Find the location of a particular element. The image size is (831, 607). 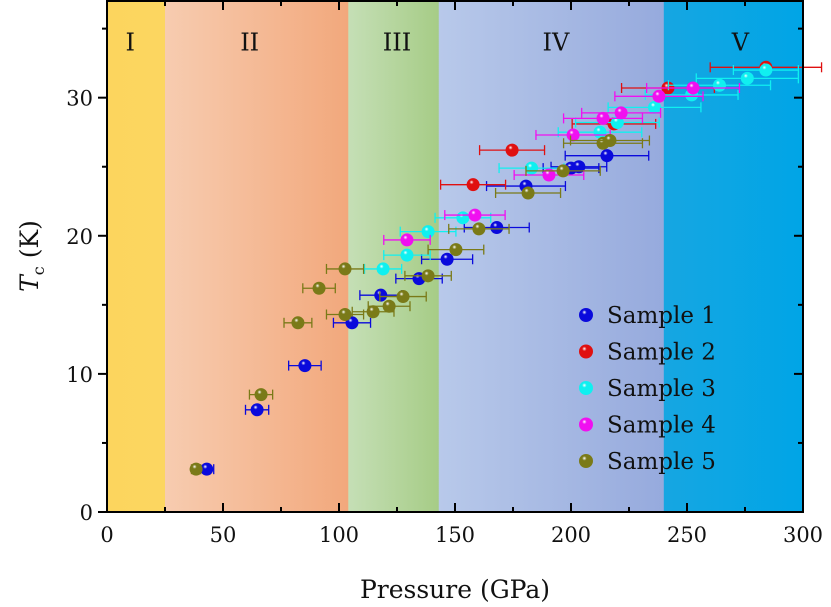

region-I-band is located at coordinates (136, 256).